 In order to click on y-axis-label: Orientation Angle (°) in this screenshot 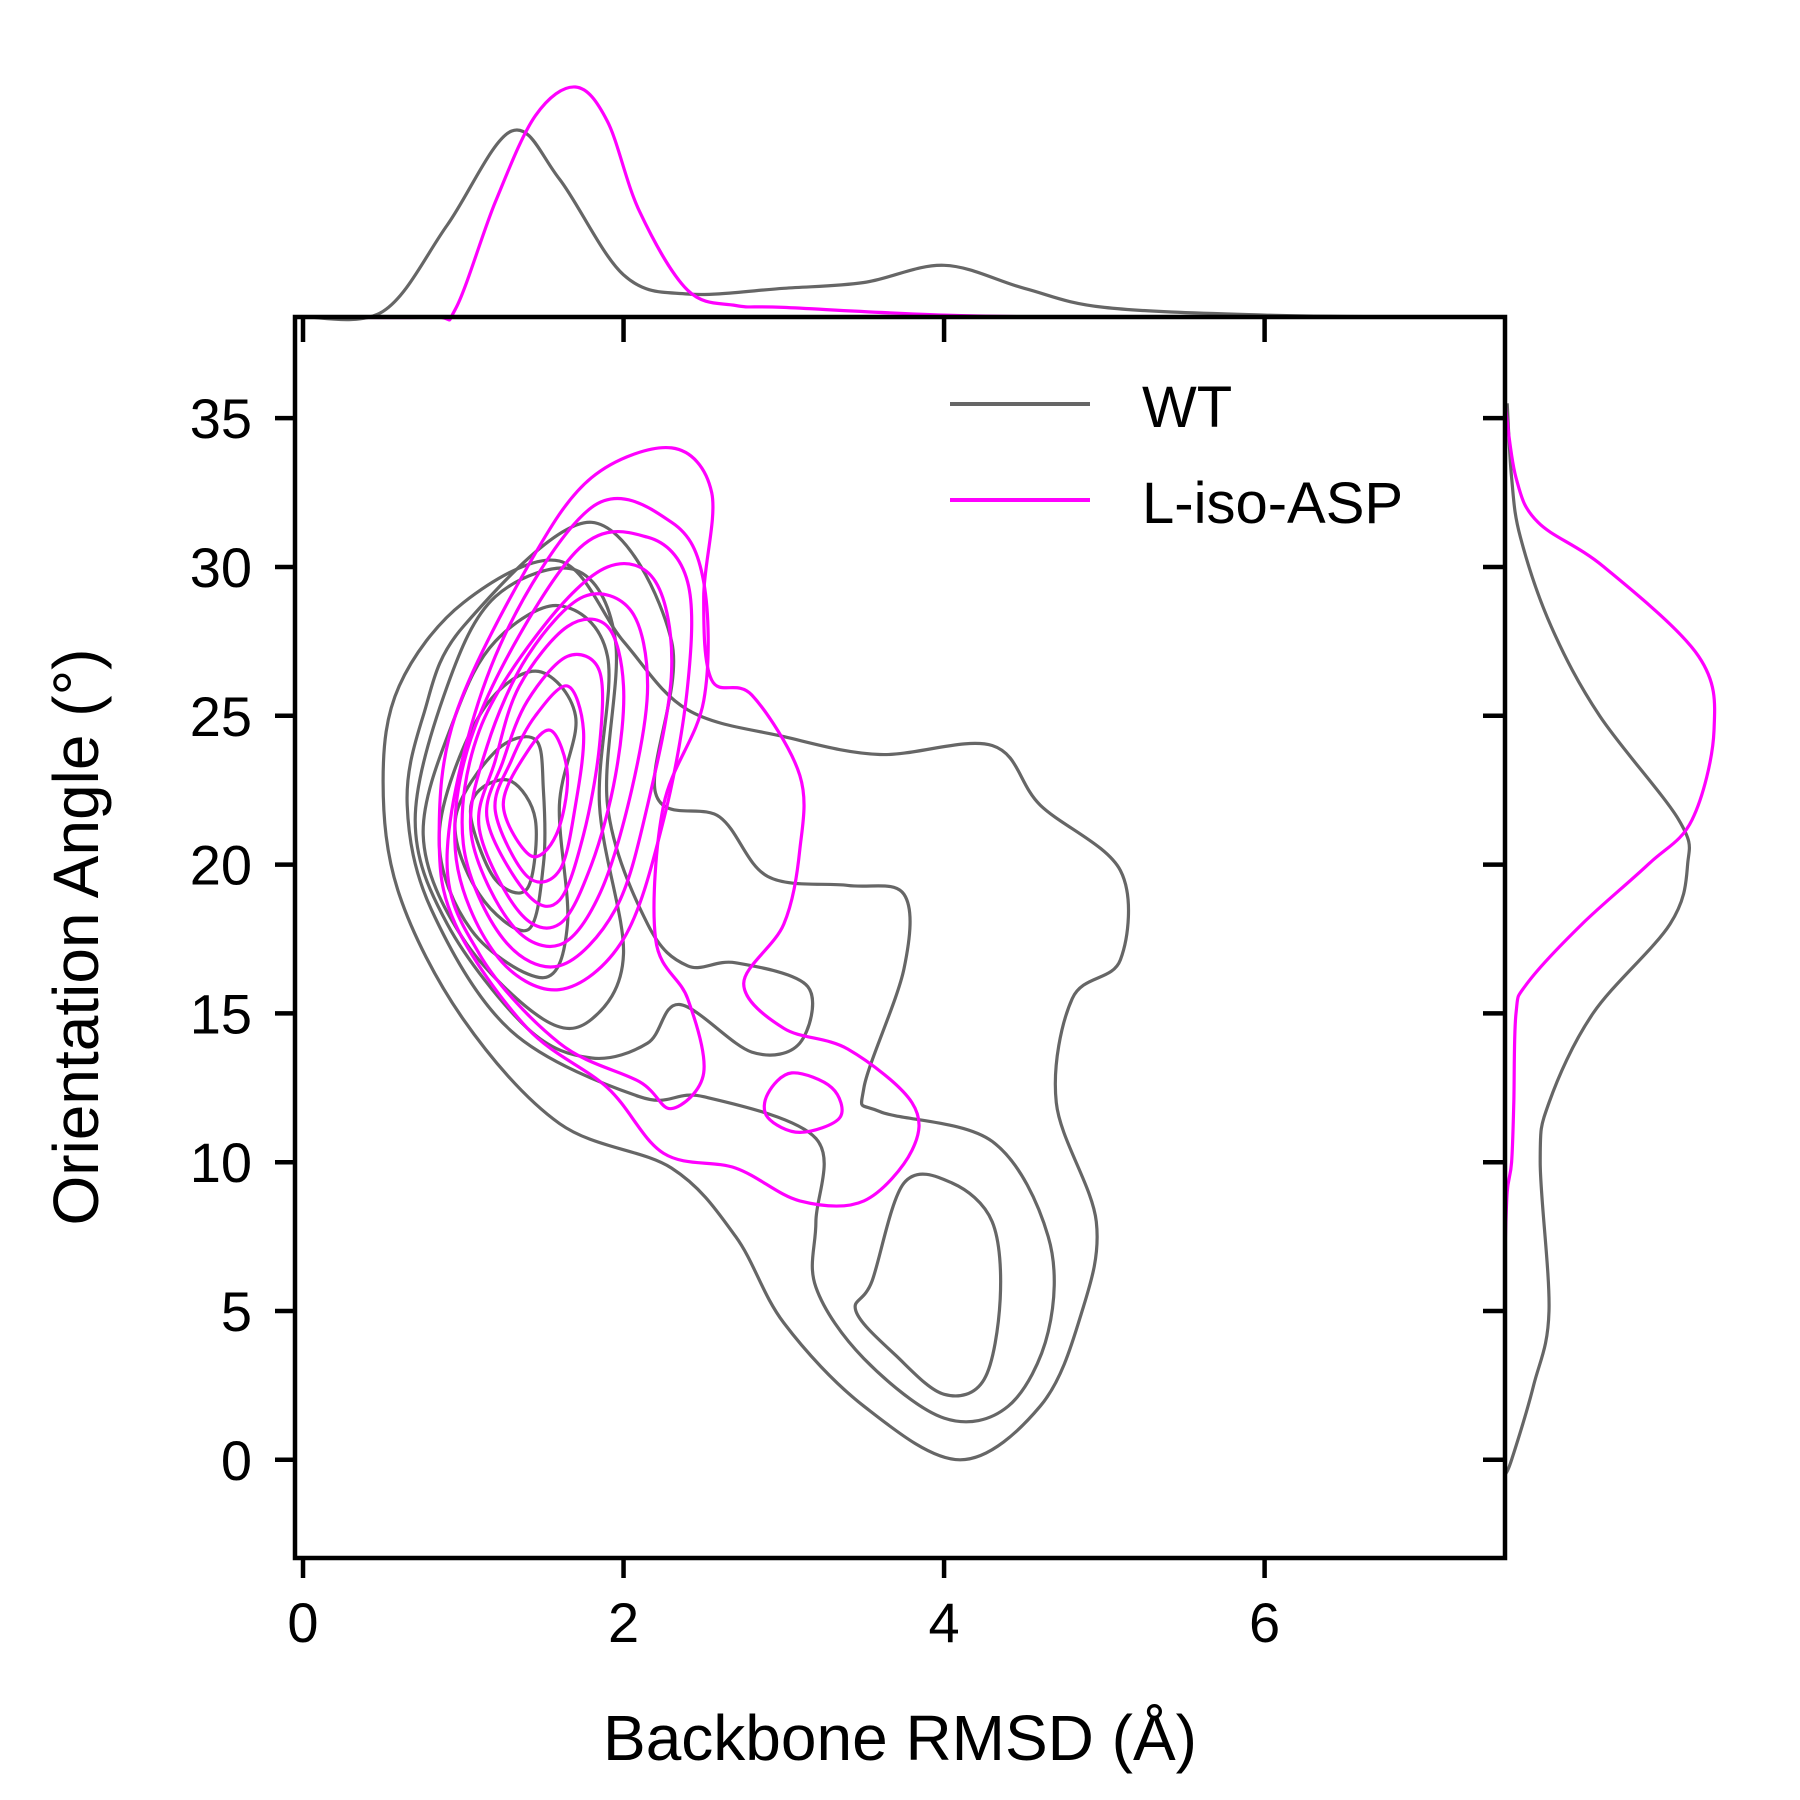, I will do `click(76, 937)`.